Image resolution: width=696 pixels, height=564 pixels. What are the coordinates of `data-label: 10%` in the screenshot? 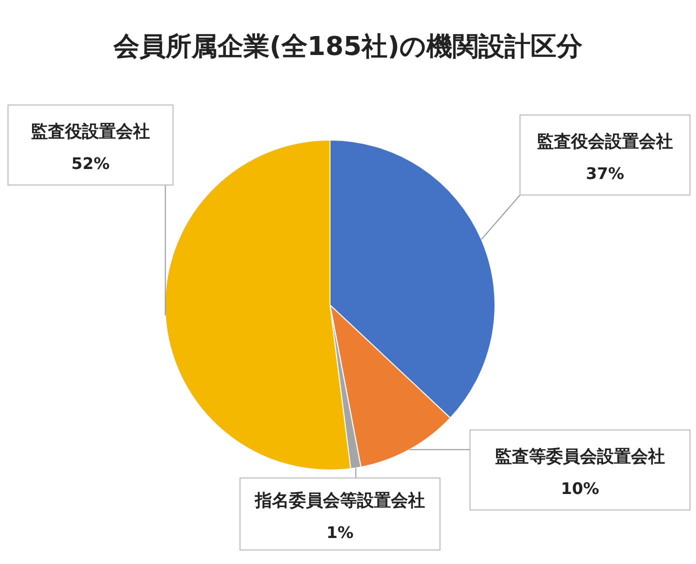 It's located at (580, 488).